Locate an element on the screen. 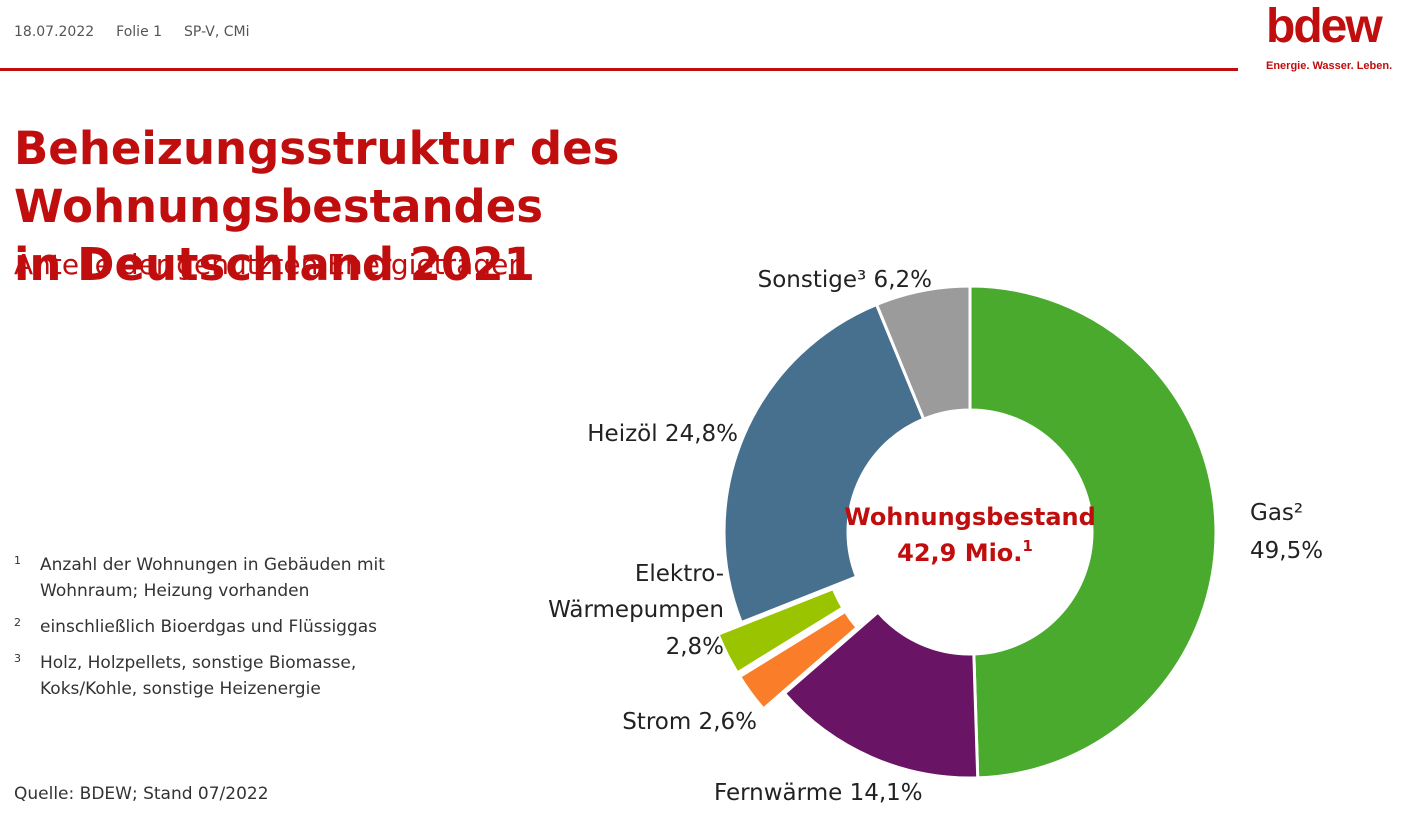  slide-date: 18.07.2022 is located at coordinates (54, 32).